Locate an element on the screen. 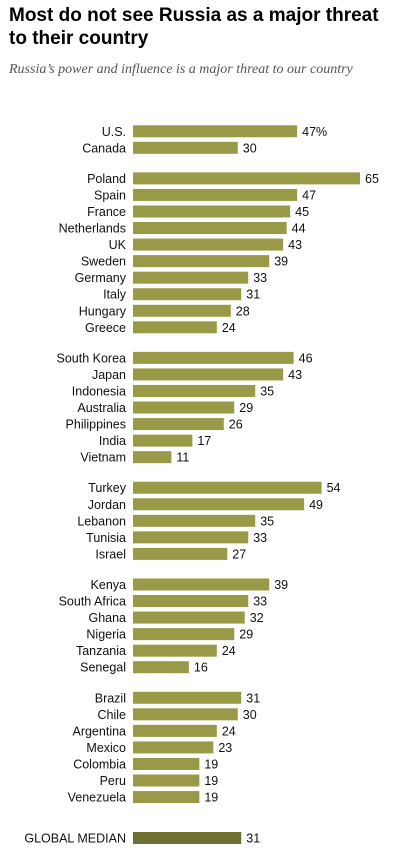  bar-japan is located at coordinates (208, 374).